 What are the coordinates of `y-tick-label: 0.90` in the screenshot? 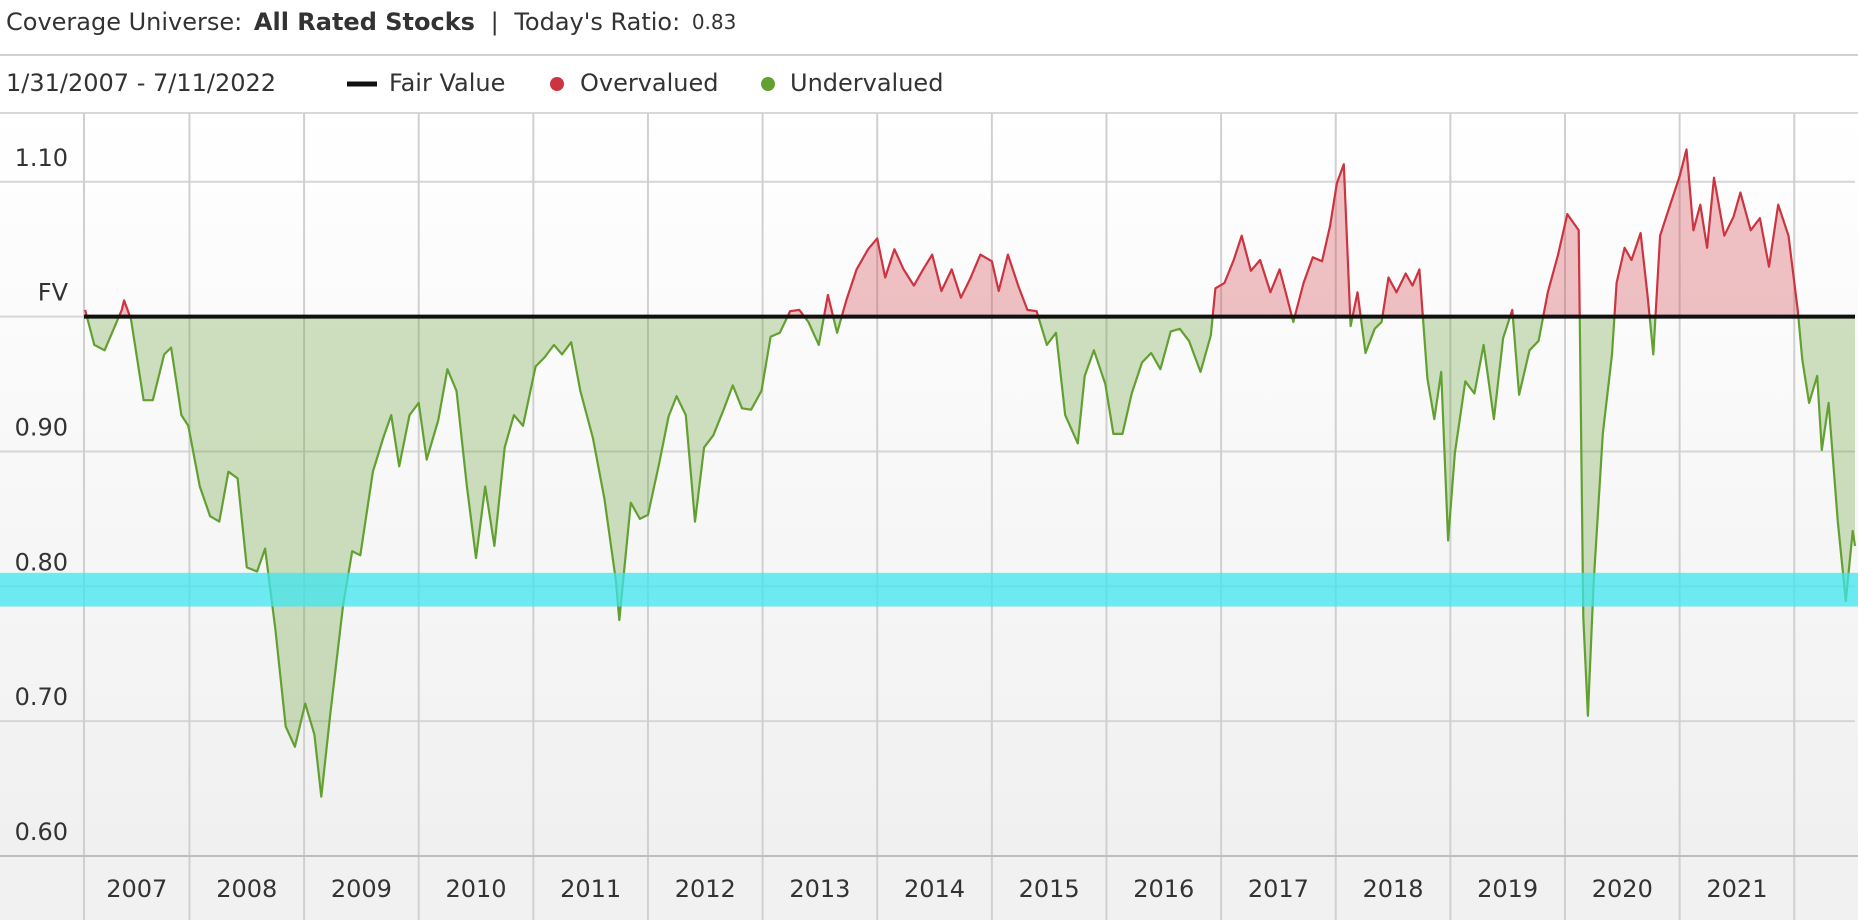 It's located at (41, 427).